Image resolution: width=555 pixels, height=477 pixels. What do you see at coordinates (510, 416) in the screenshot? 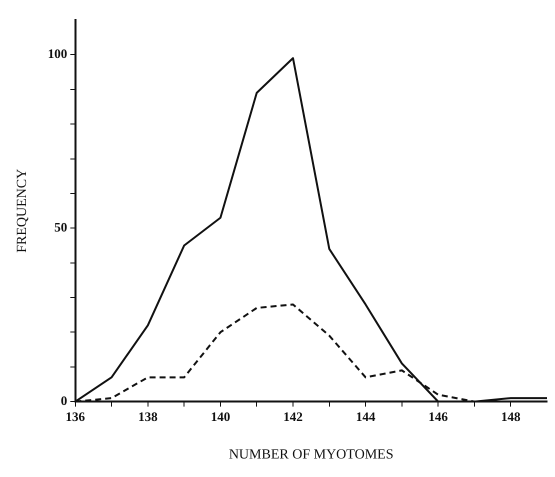
I see `x-tick-label: 148` at bounding box center [510, 416].